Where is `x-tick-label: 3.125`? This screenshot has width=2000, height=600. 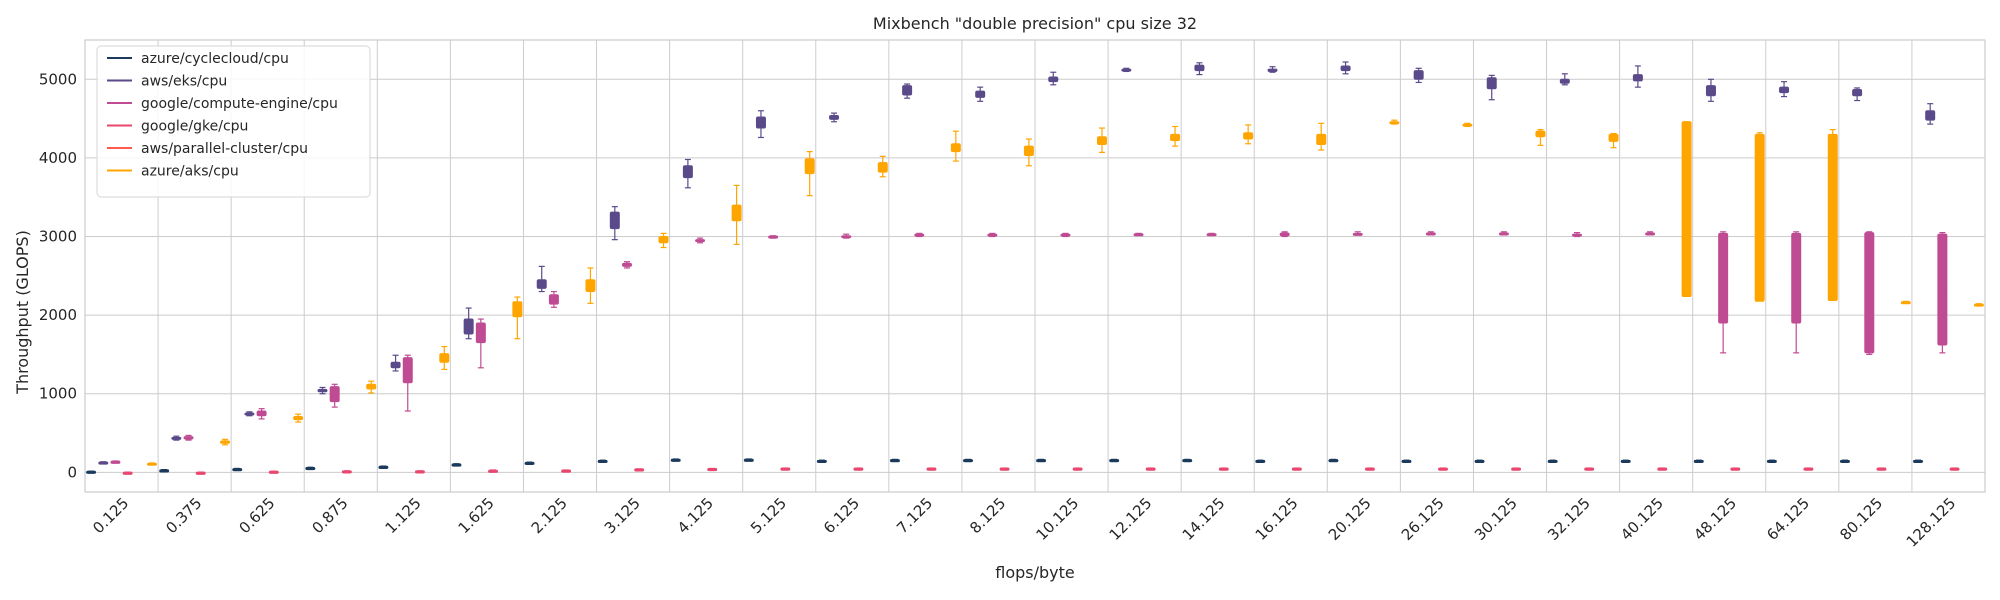 x-tick-label: 3.125 is located at coordinates (622, 515).